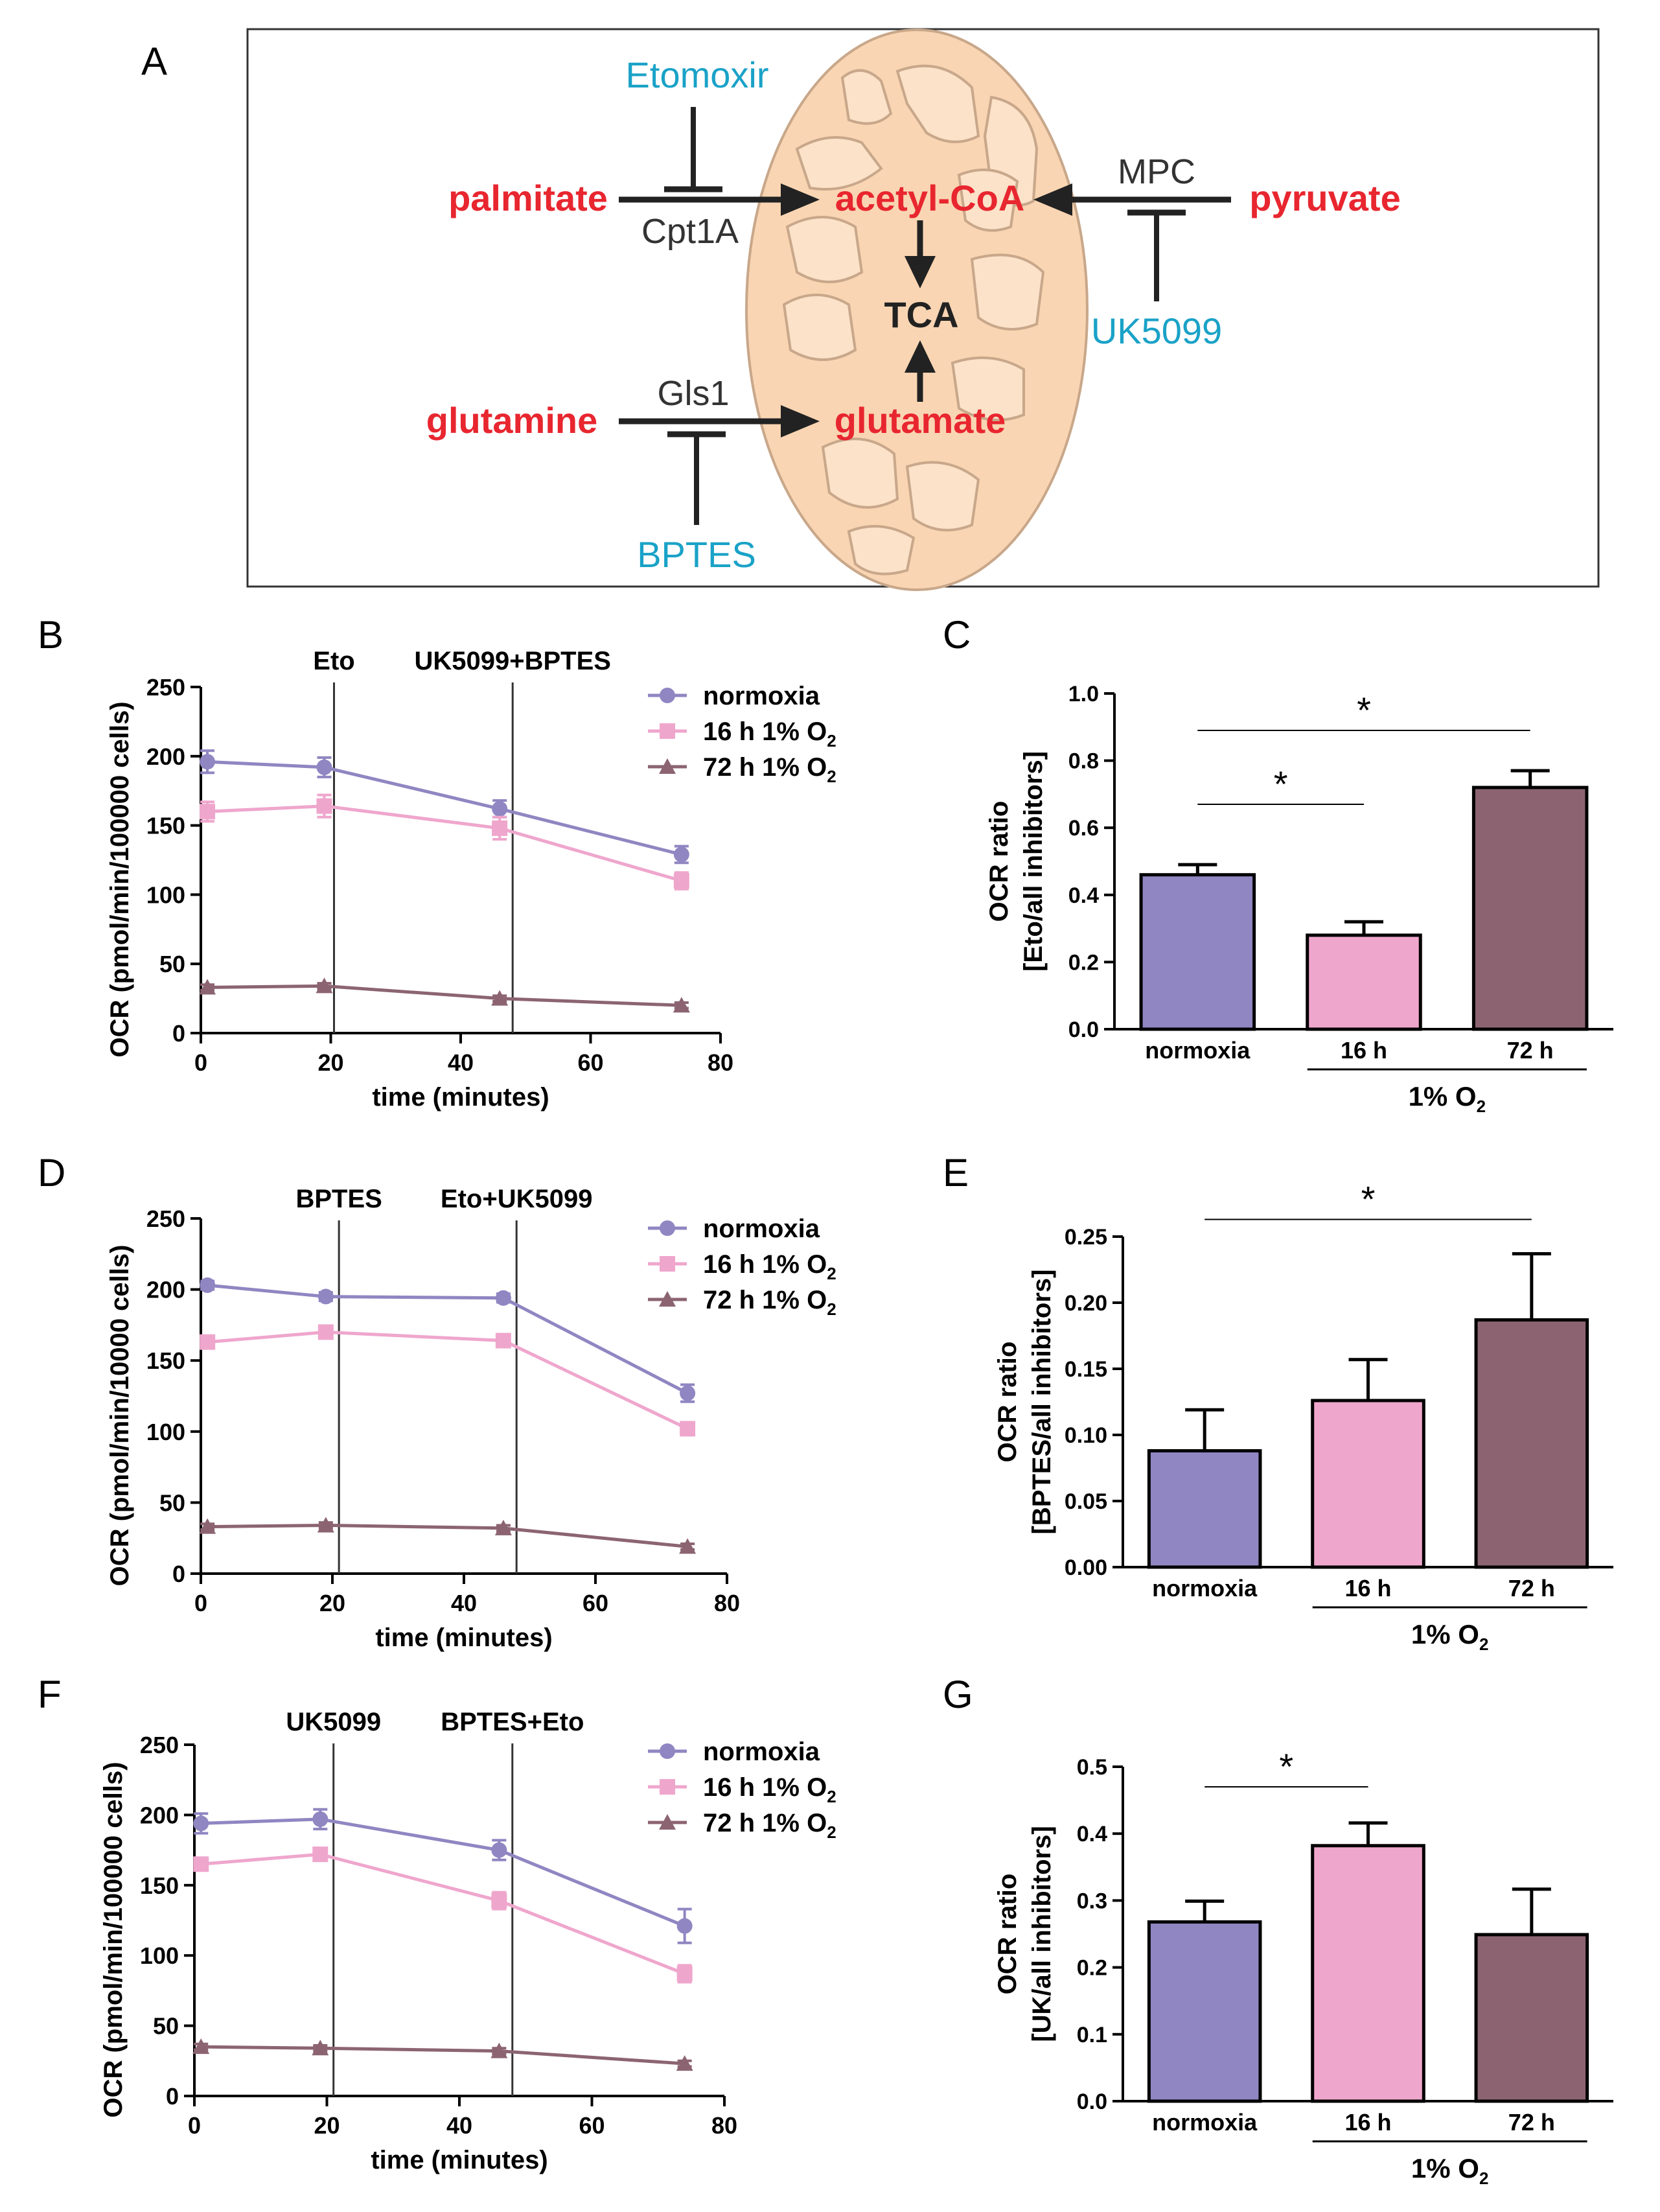 The height and width of the screenshot is (2212, 1660). Describe the element at coordinates (1445, 2168) in the screenshot. I see `group-label-text: 1% O` at that location.